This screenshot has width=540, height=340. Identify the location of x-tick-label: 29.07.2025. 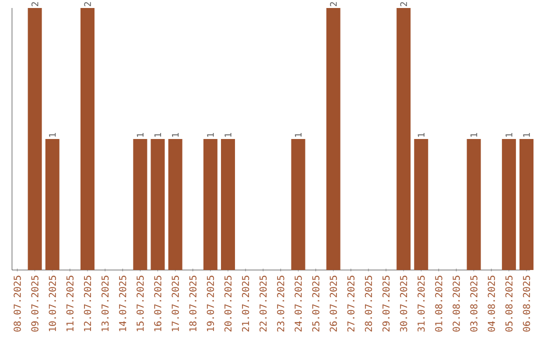
(386, 304).